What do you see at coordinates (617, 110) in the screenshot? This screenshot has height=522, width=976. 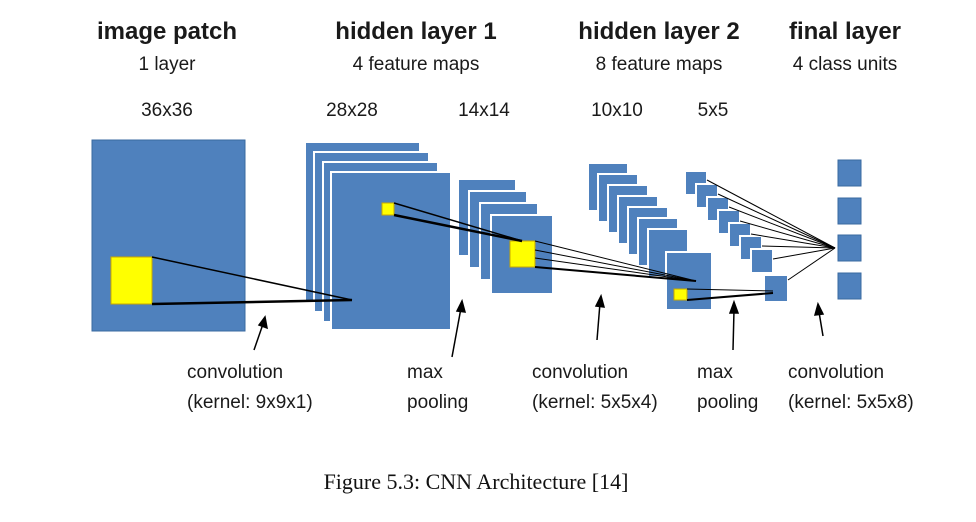 I see `size-label-conv2: 10x10` at bounding box center [617, 110].